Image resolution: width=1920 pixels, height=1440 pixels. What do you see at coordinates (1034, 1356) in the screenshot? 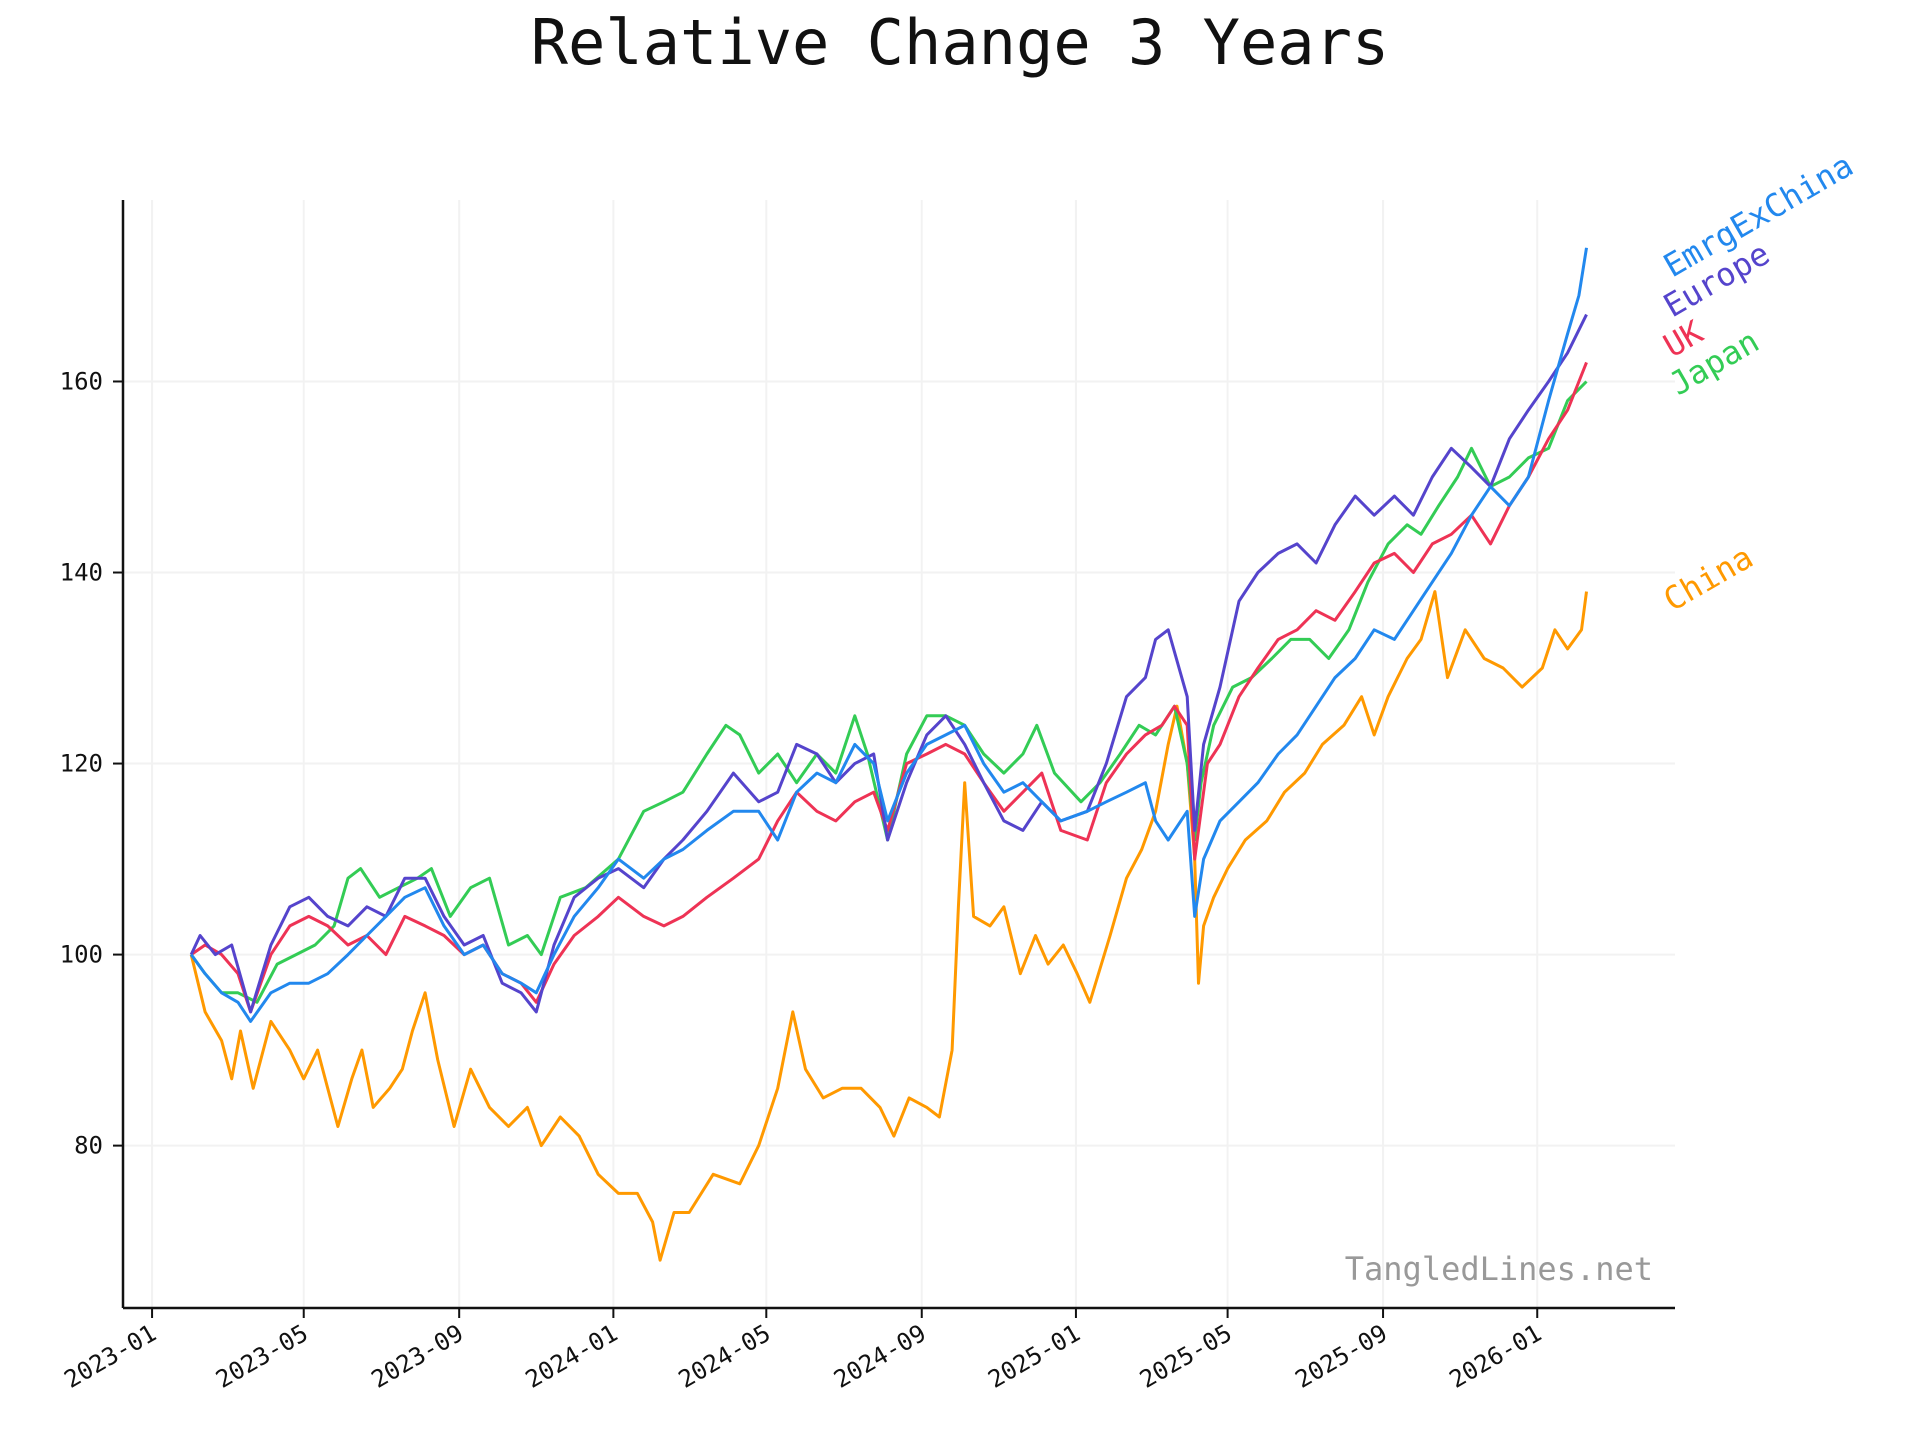
I see `x-tick-label: 2025-01` at bounding box center [1034, 1356].